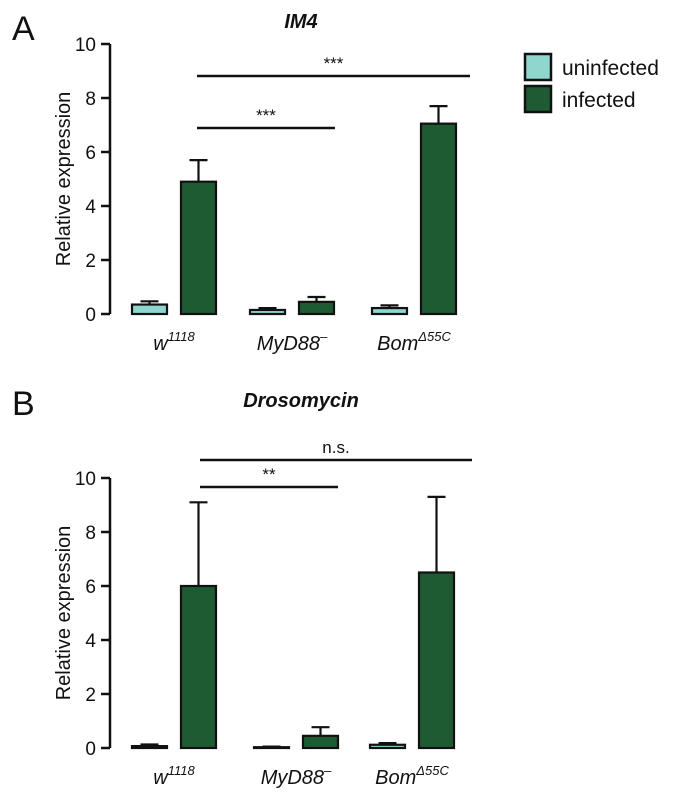  Describe the element at coordinates (269, 474) in the screenshot. I see `significance-label: **` at that location.